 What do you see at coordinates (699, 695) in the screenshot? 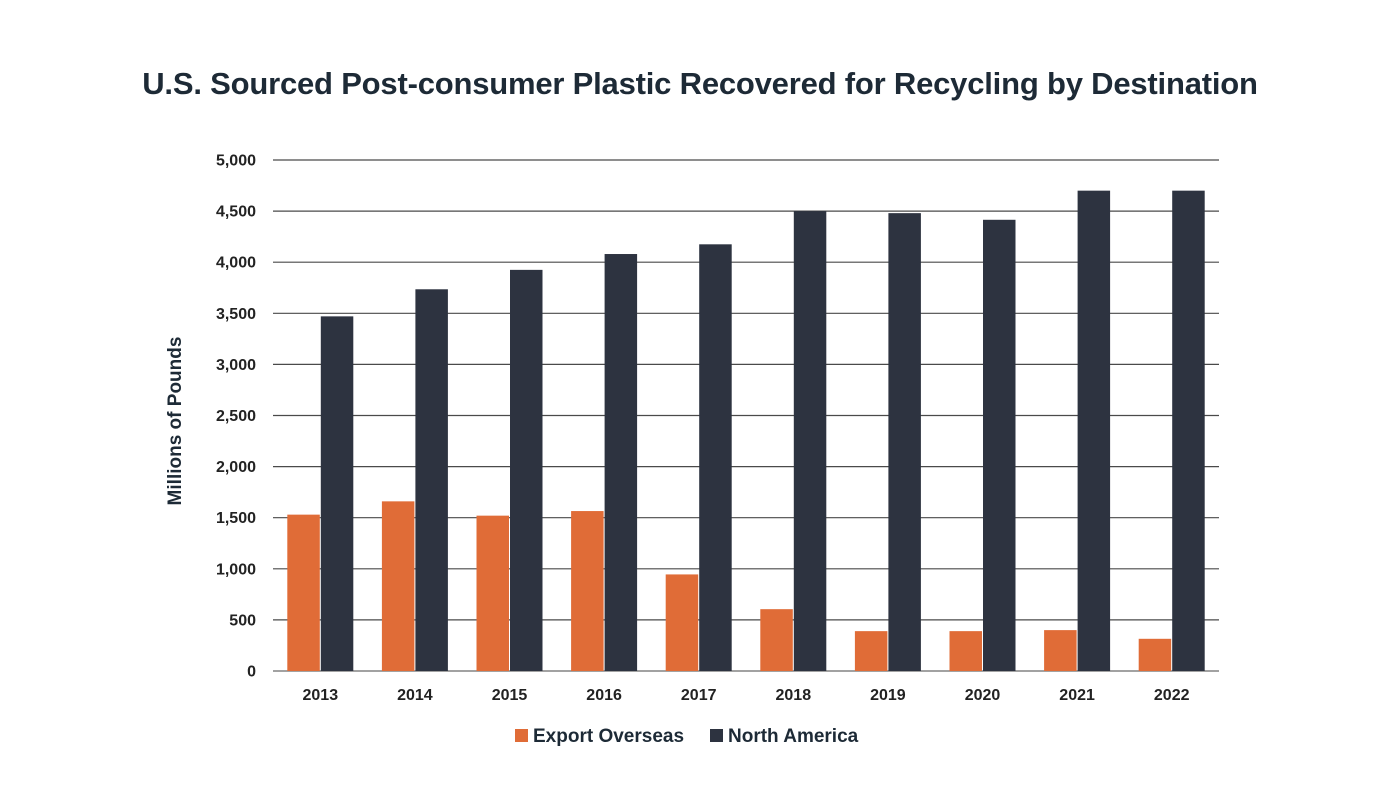
I see `x-tick-label: 2017` at bounding box center [699, 695].